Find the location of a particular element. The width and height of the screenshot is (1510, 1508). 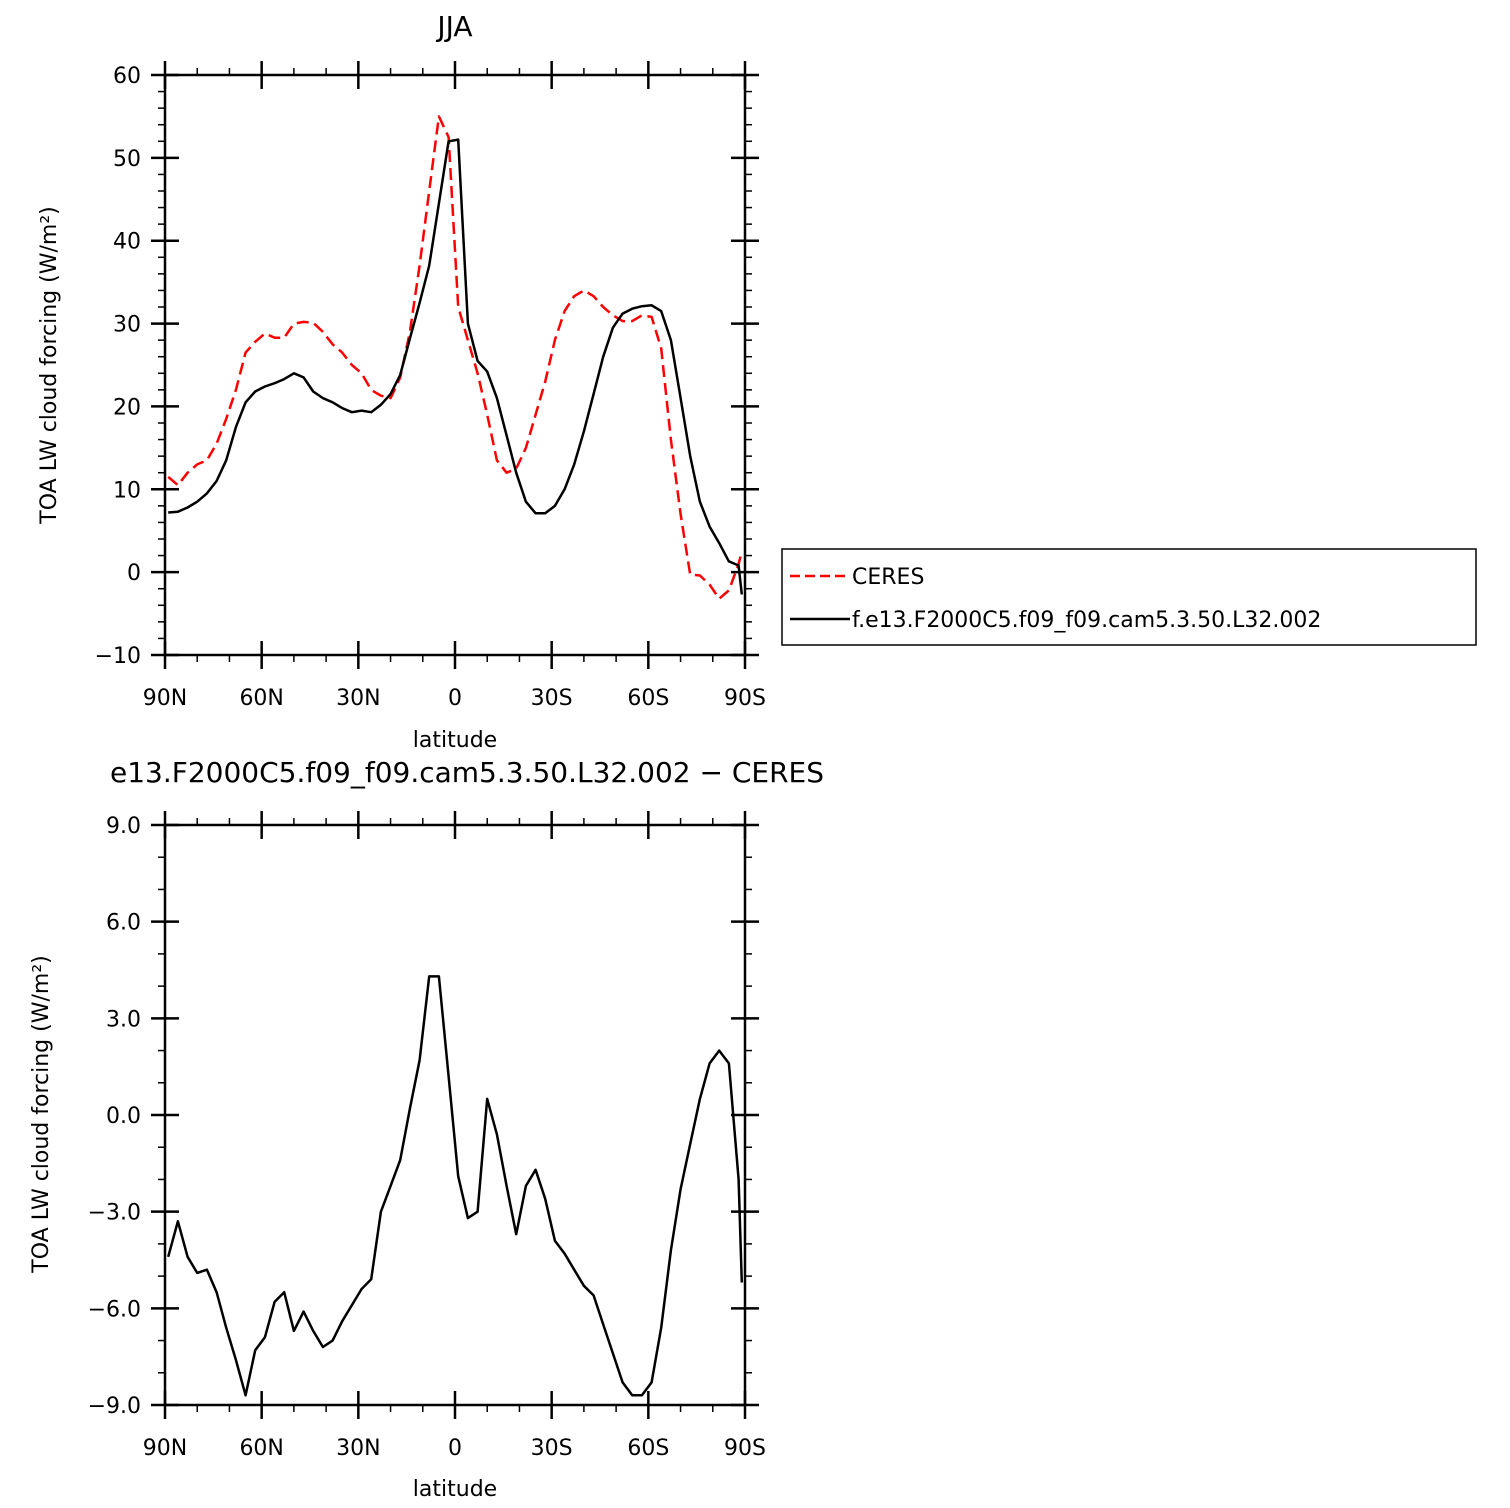

top-x-axis-label: latitude is located at coordinates (455, 740).